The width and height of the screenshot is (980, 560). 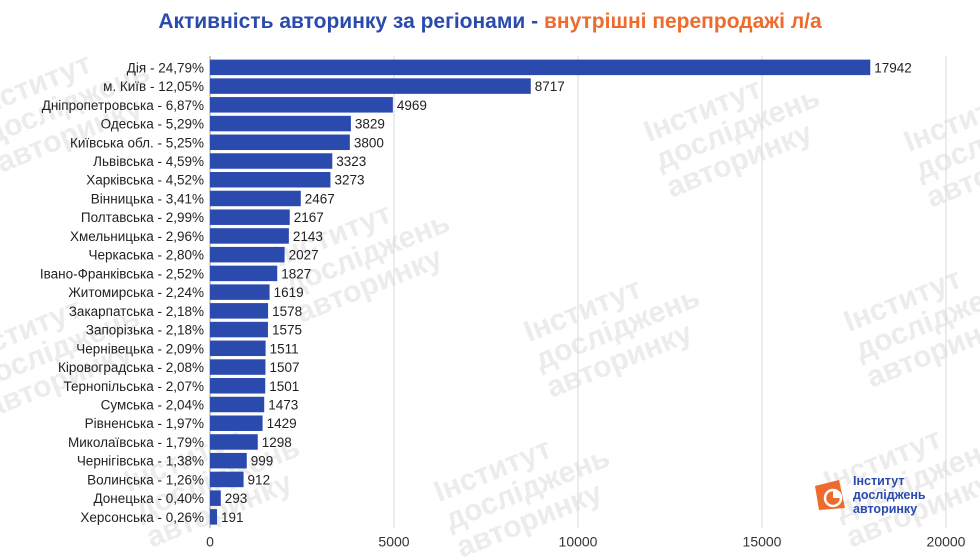 I want to click on data-label: 3800, so click(x=369, y=142).